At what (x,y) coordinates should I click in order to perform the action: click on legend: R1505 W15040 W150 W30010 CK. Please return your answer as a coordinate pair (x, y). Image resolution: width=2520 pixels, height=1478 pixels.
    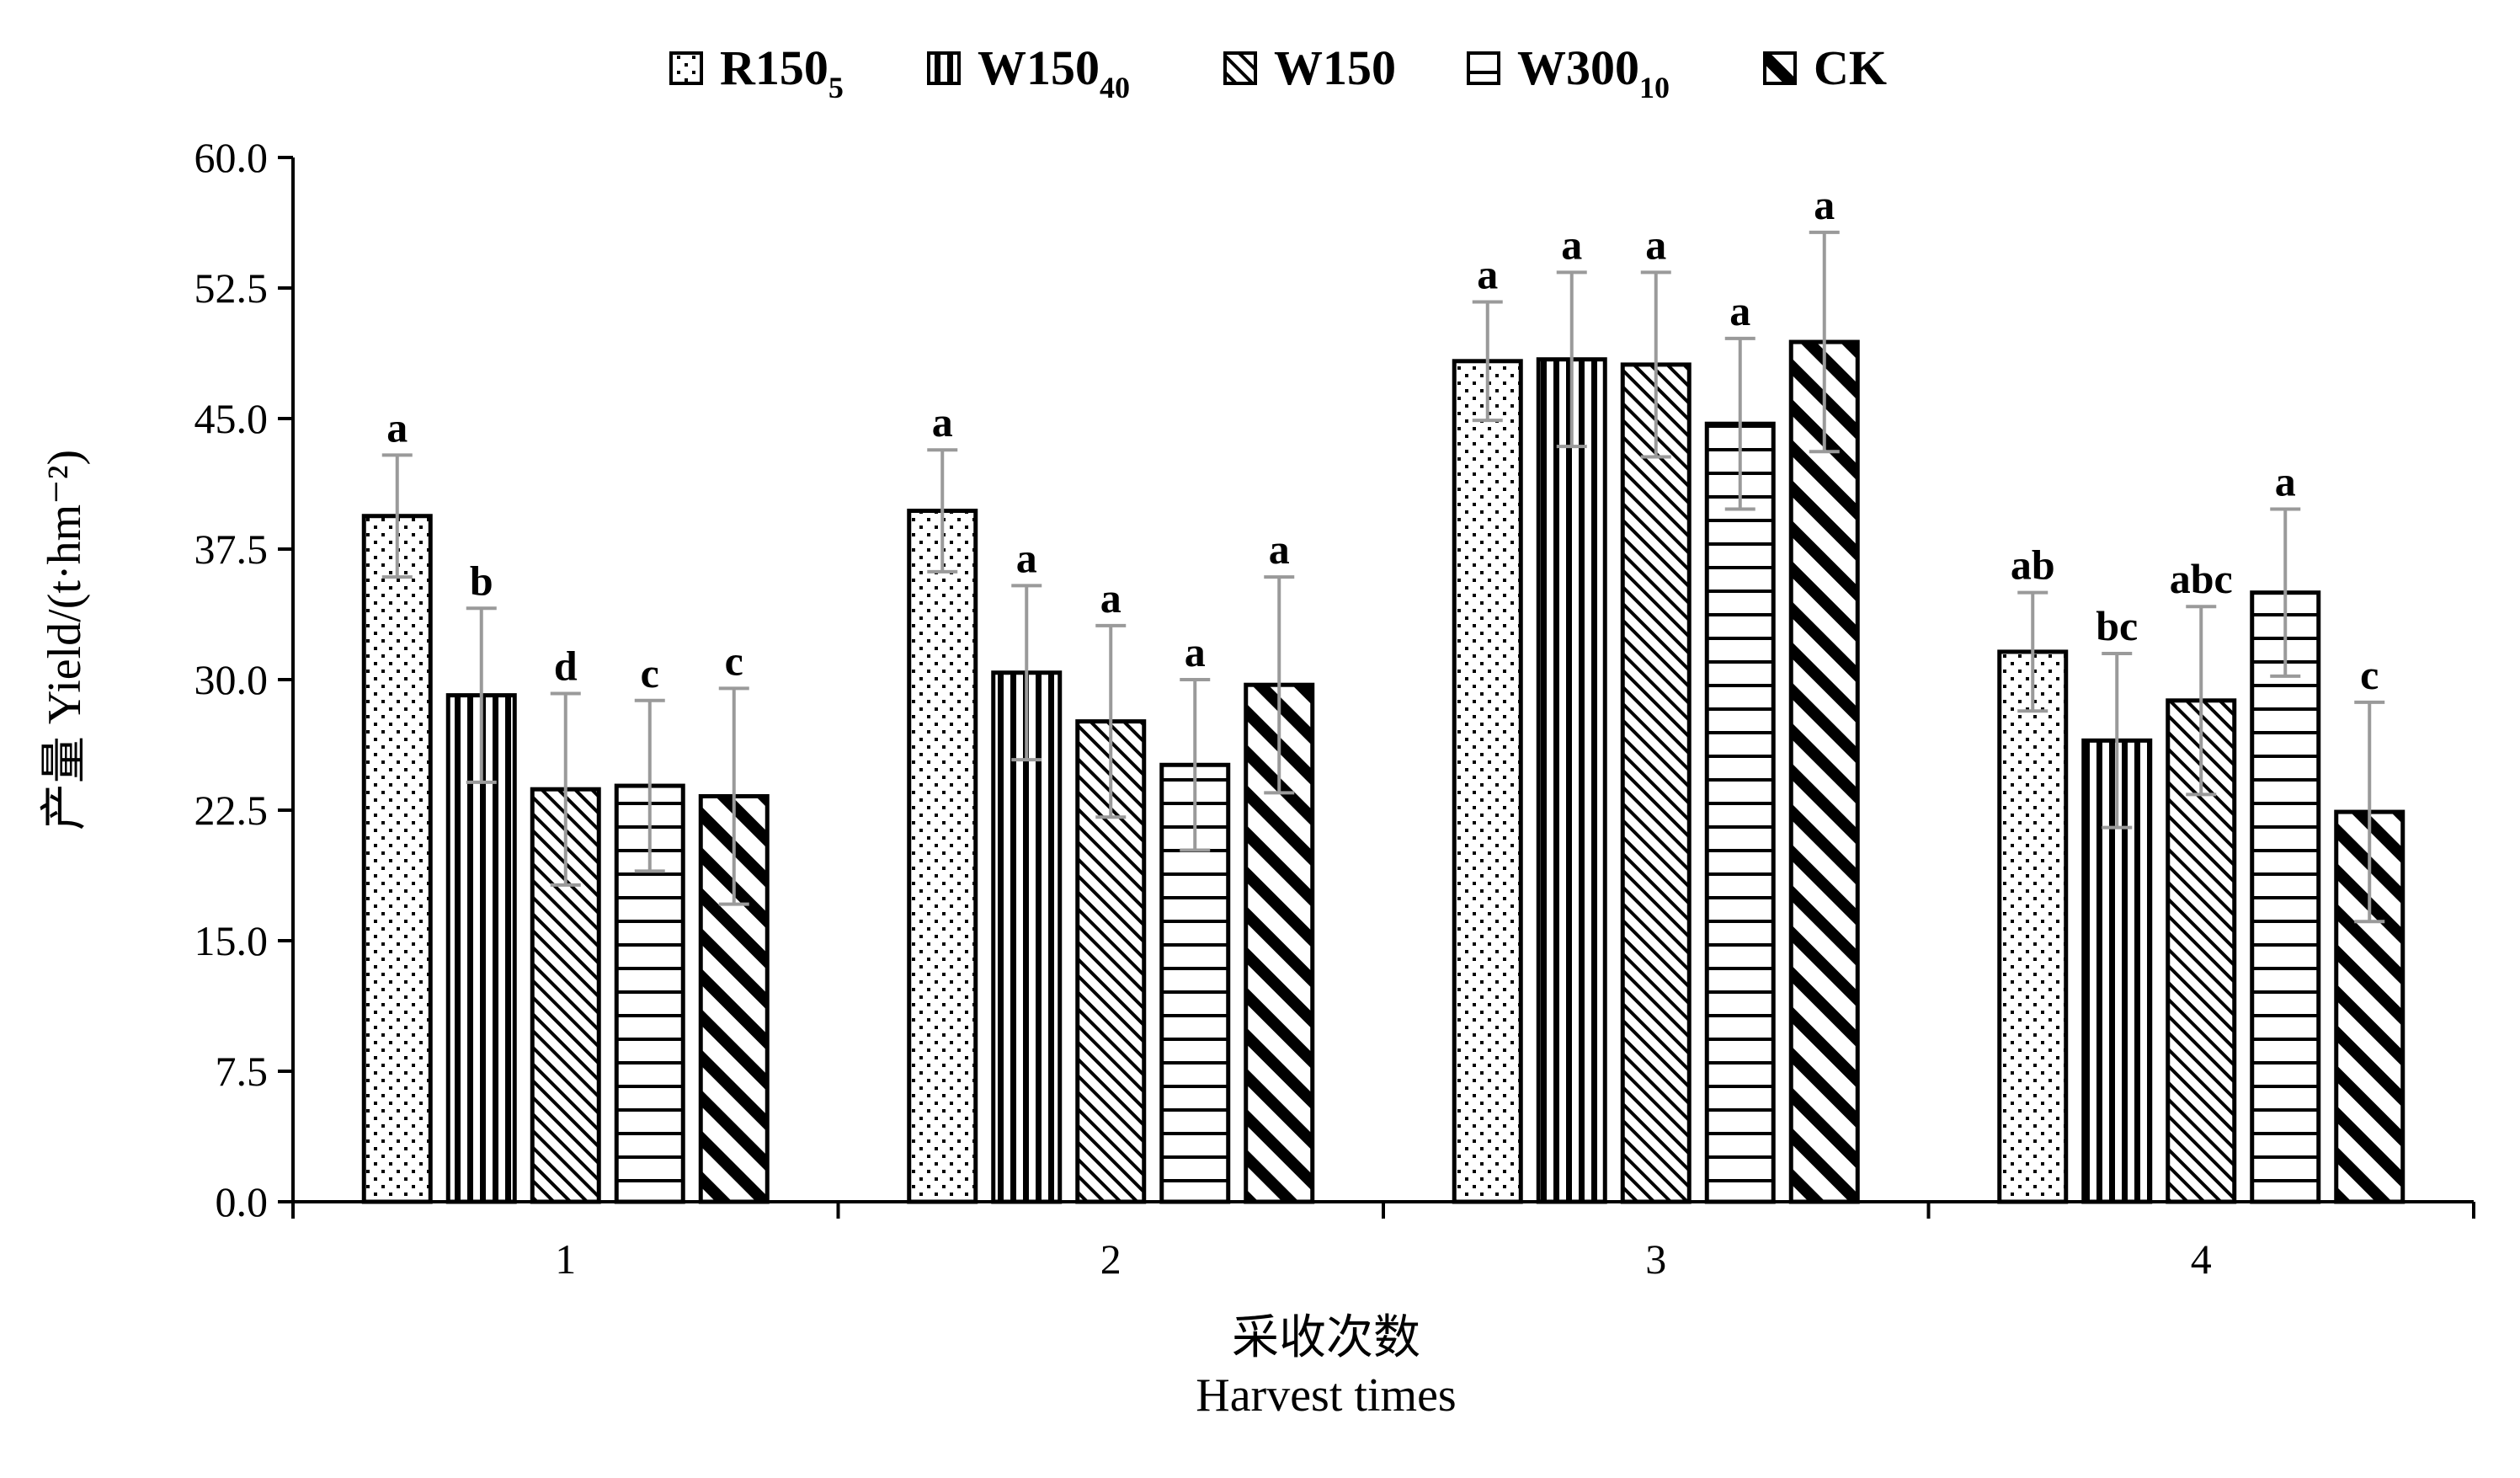
    Looking at the image, I should click on (1278, 72).